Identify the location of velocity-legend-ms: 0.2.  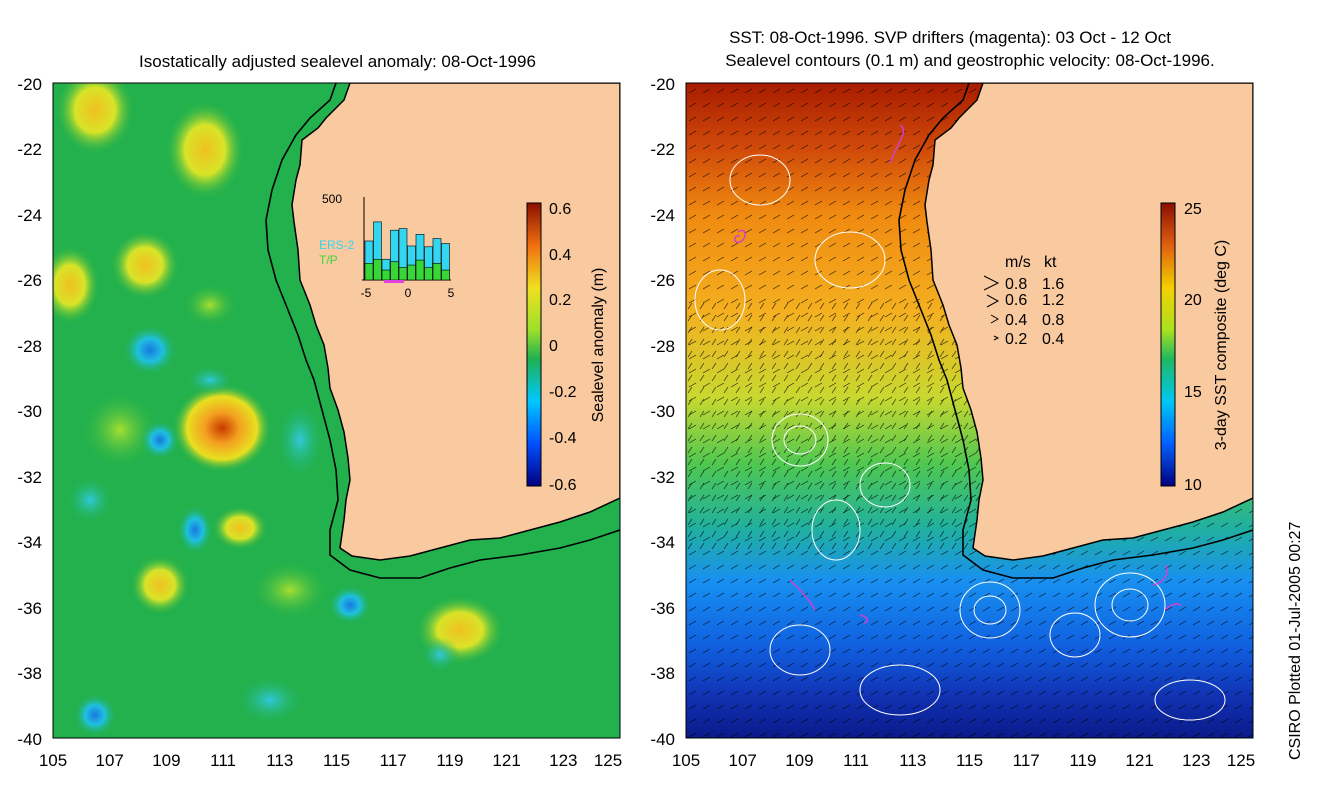
(1016, 339).